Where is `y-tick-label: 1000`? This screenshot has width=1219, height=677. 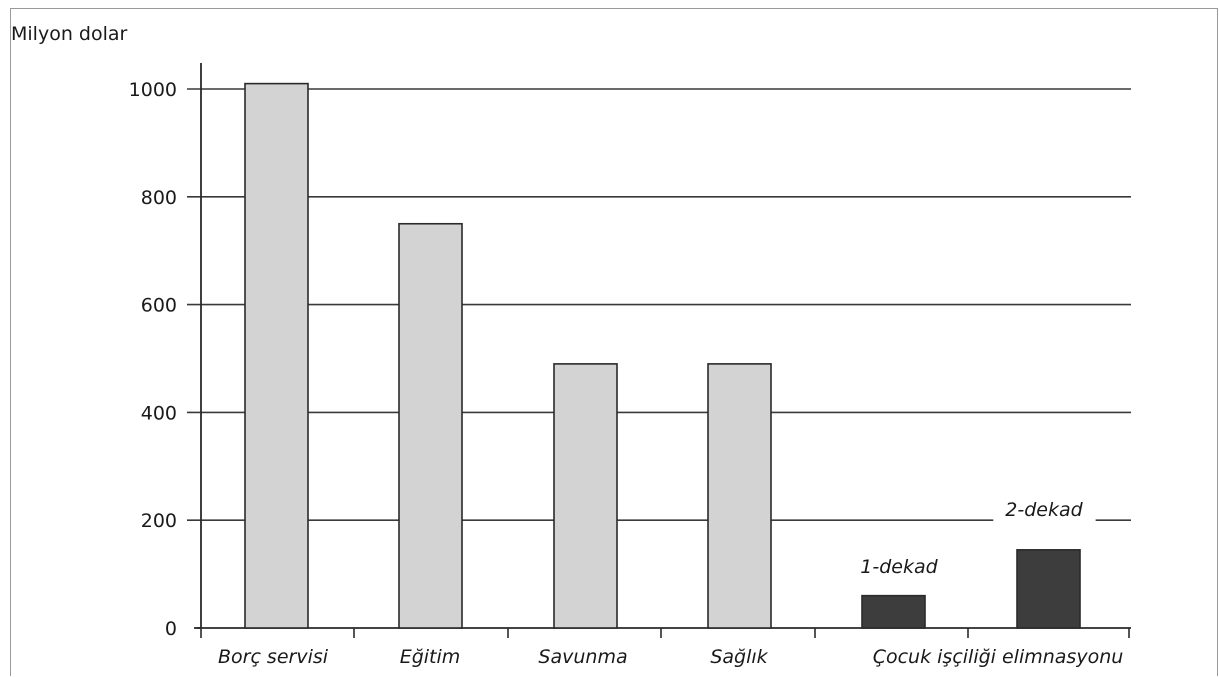 y-tick-label: 1000 is located at coordinates (153, 90).